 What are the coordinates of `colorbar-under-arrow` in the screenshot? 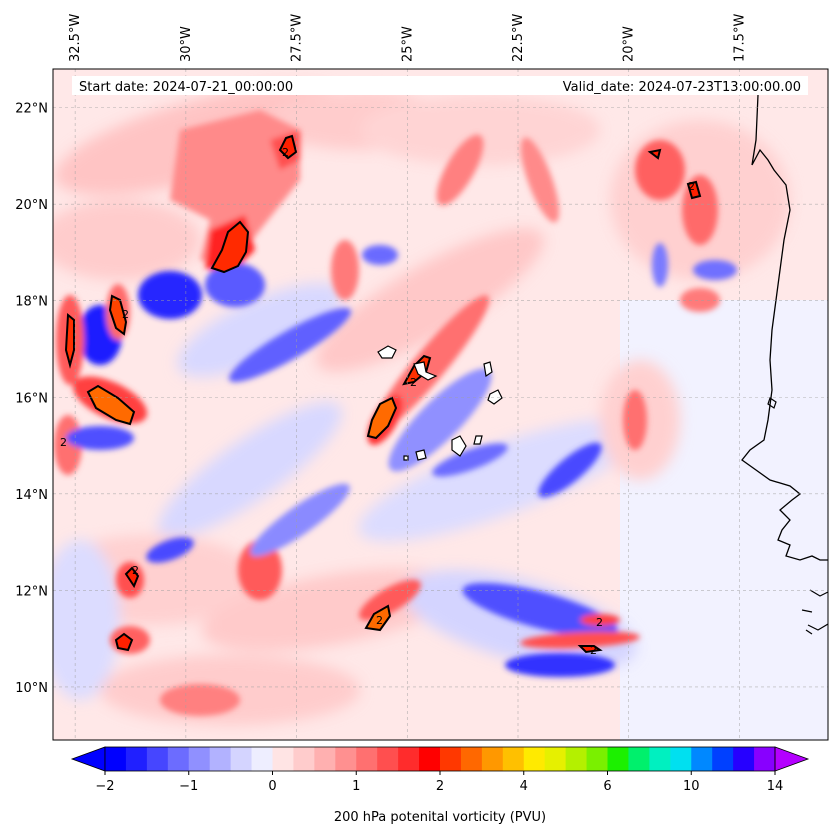 It's located at (88, 759).